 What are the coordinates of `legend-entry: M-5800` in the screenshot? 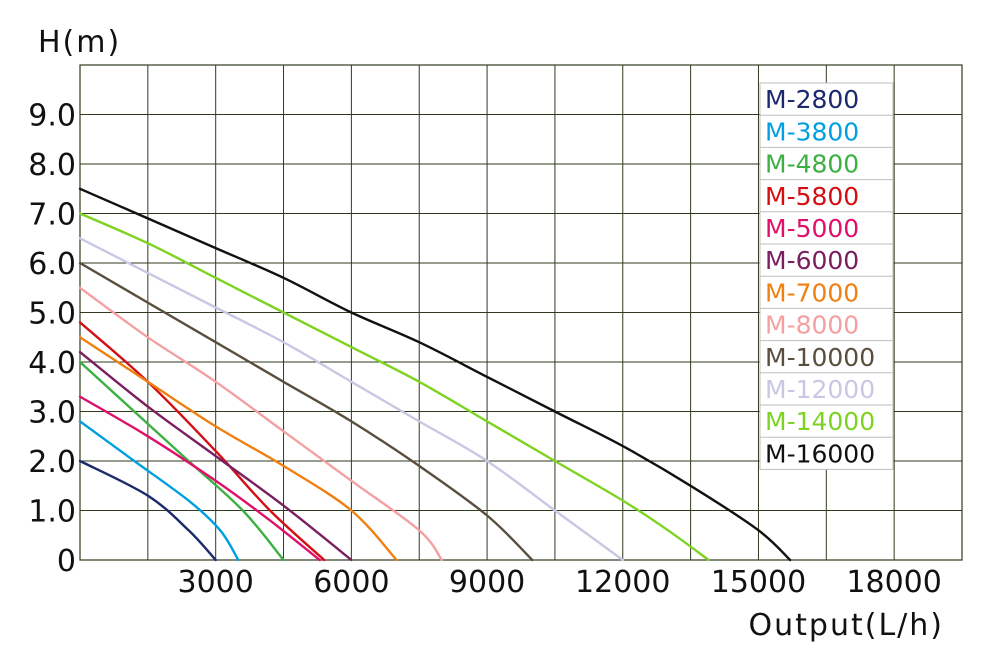 It's located at (812, 196).